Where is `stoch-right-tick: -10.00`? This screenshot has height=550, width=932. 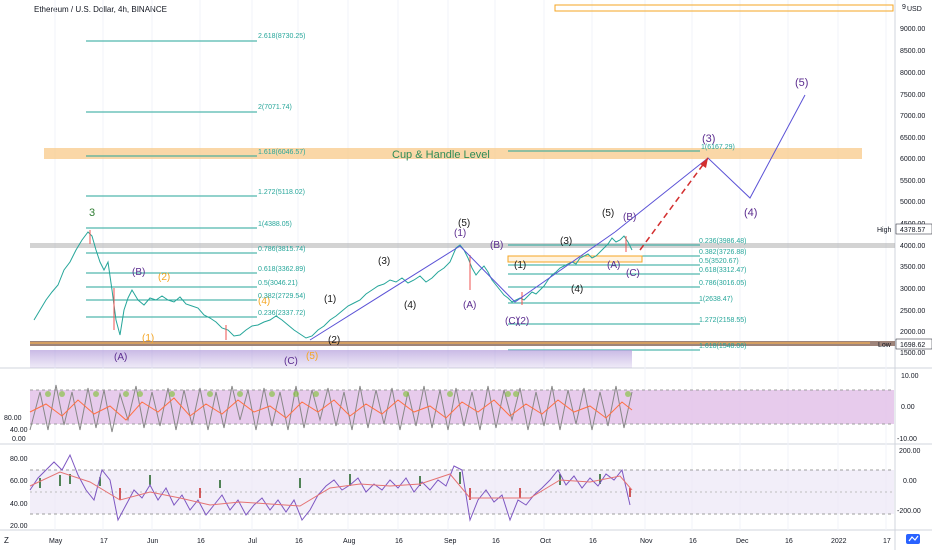 stoch-right-tick: -10.00 is located at coordinates (907, 439).